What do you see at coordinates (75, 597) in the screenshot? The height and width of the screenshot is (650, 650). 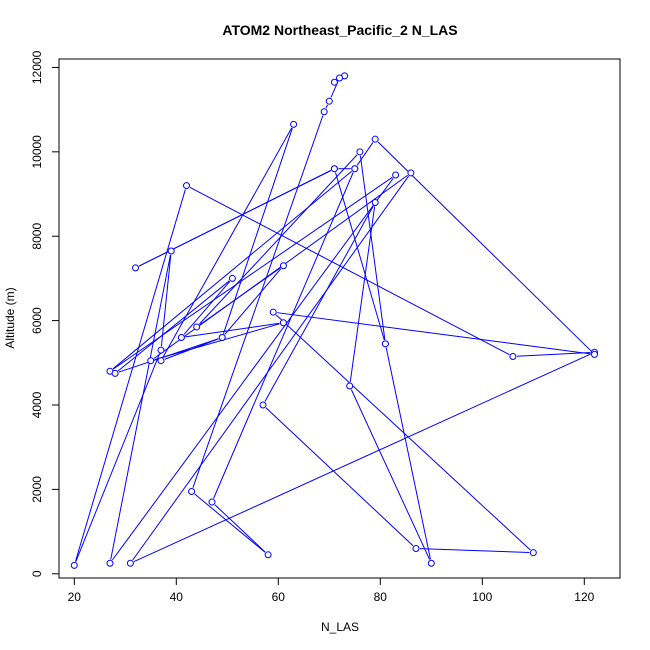 I see `x-tick-label: 20` at bounding box center [75, 597].